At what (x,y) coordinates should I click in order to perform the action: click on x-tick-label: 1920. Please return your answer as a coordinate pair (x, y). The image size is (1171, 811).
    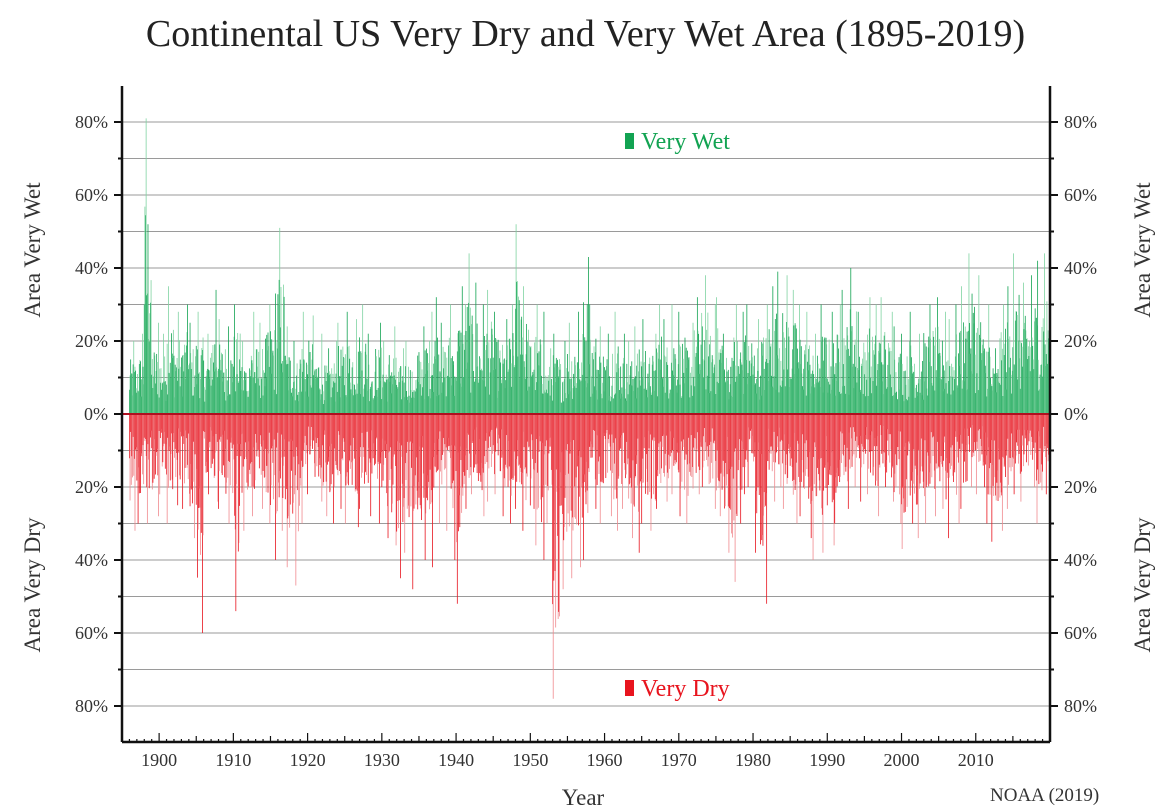
    Looking at the image, I should click on (308, 760).